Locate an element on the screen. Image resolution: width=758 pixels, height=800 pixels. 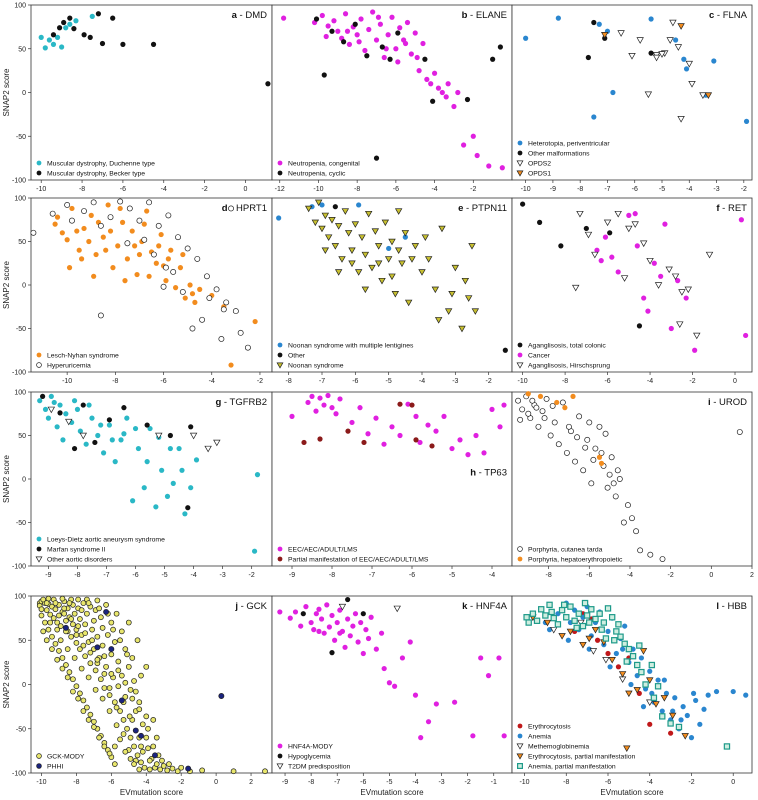
x-tick-label: -5 is located at coordinates (164, 575).